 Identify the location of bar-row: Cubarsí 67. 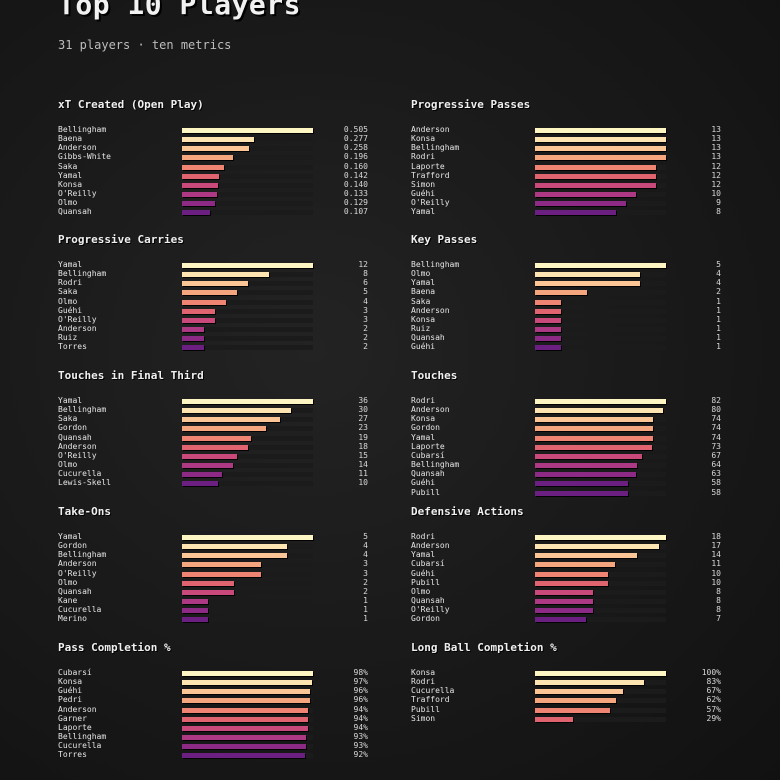
(567, 455).